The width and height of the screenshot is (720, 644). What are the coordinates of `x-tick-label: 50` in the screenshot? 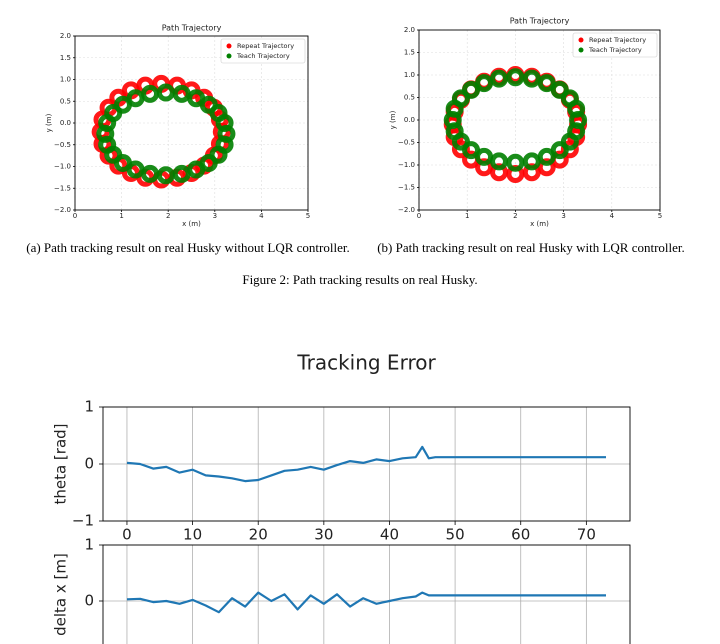 It's located at (455, 535).